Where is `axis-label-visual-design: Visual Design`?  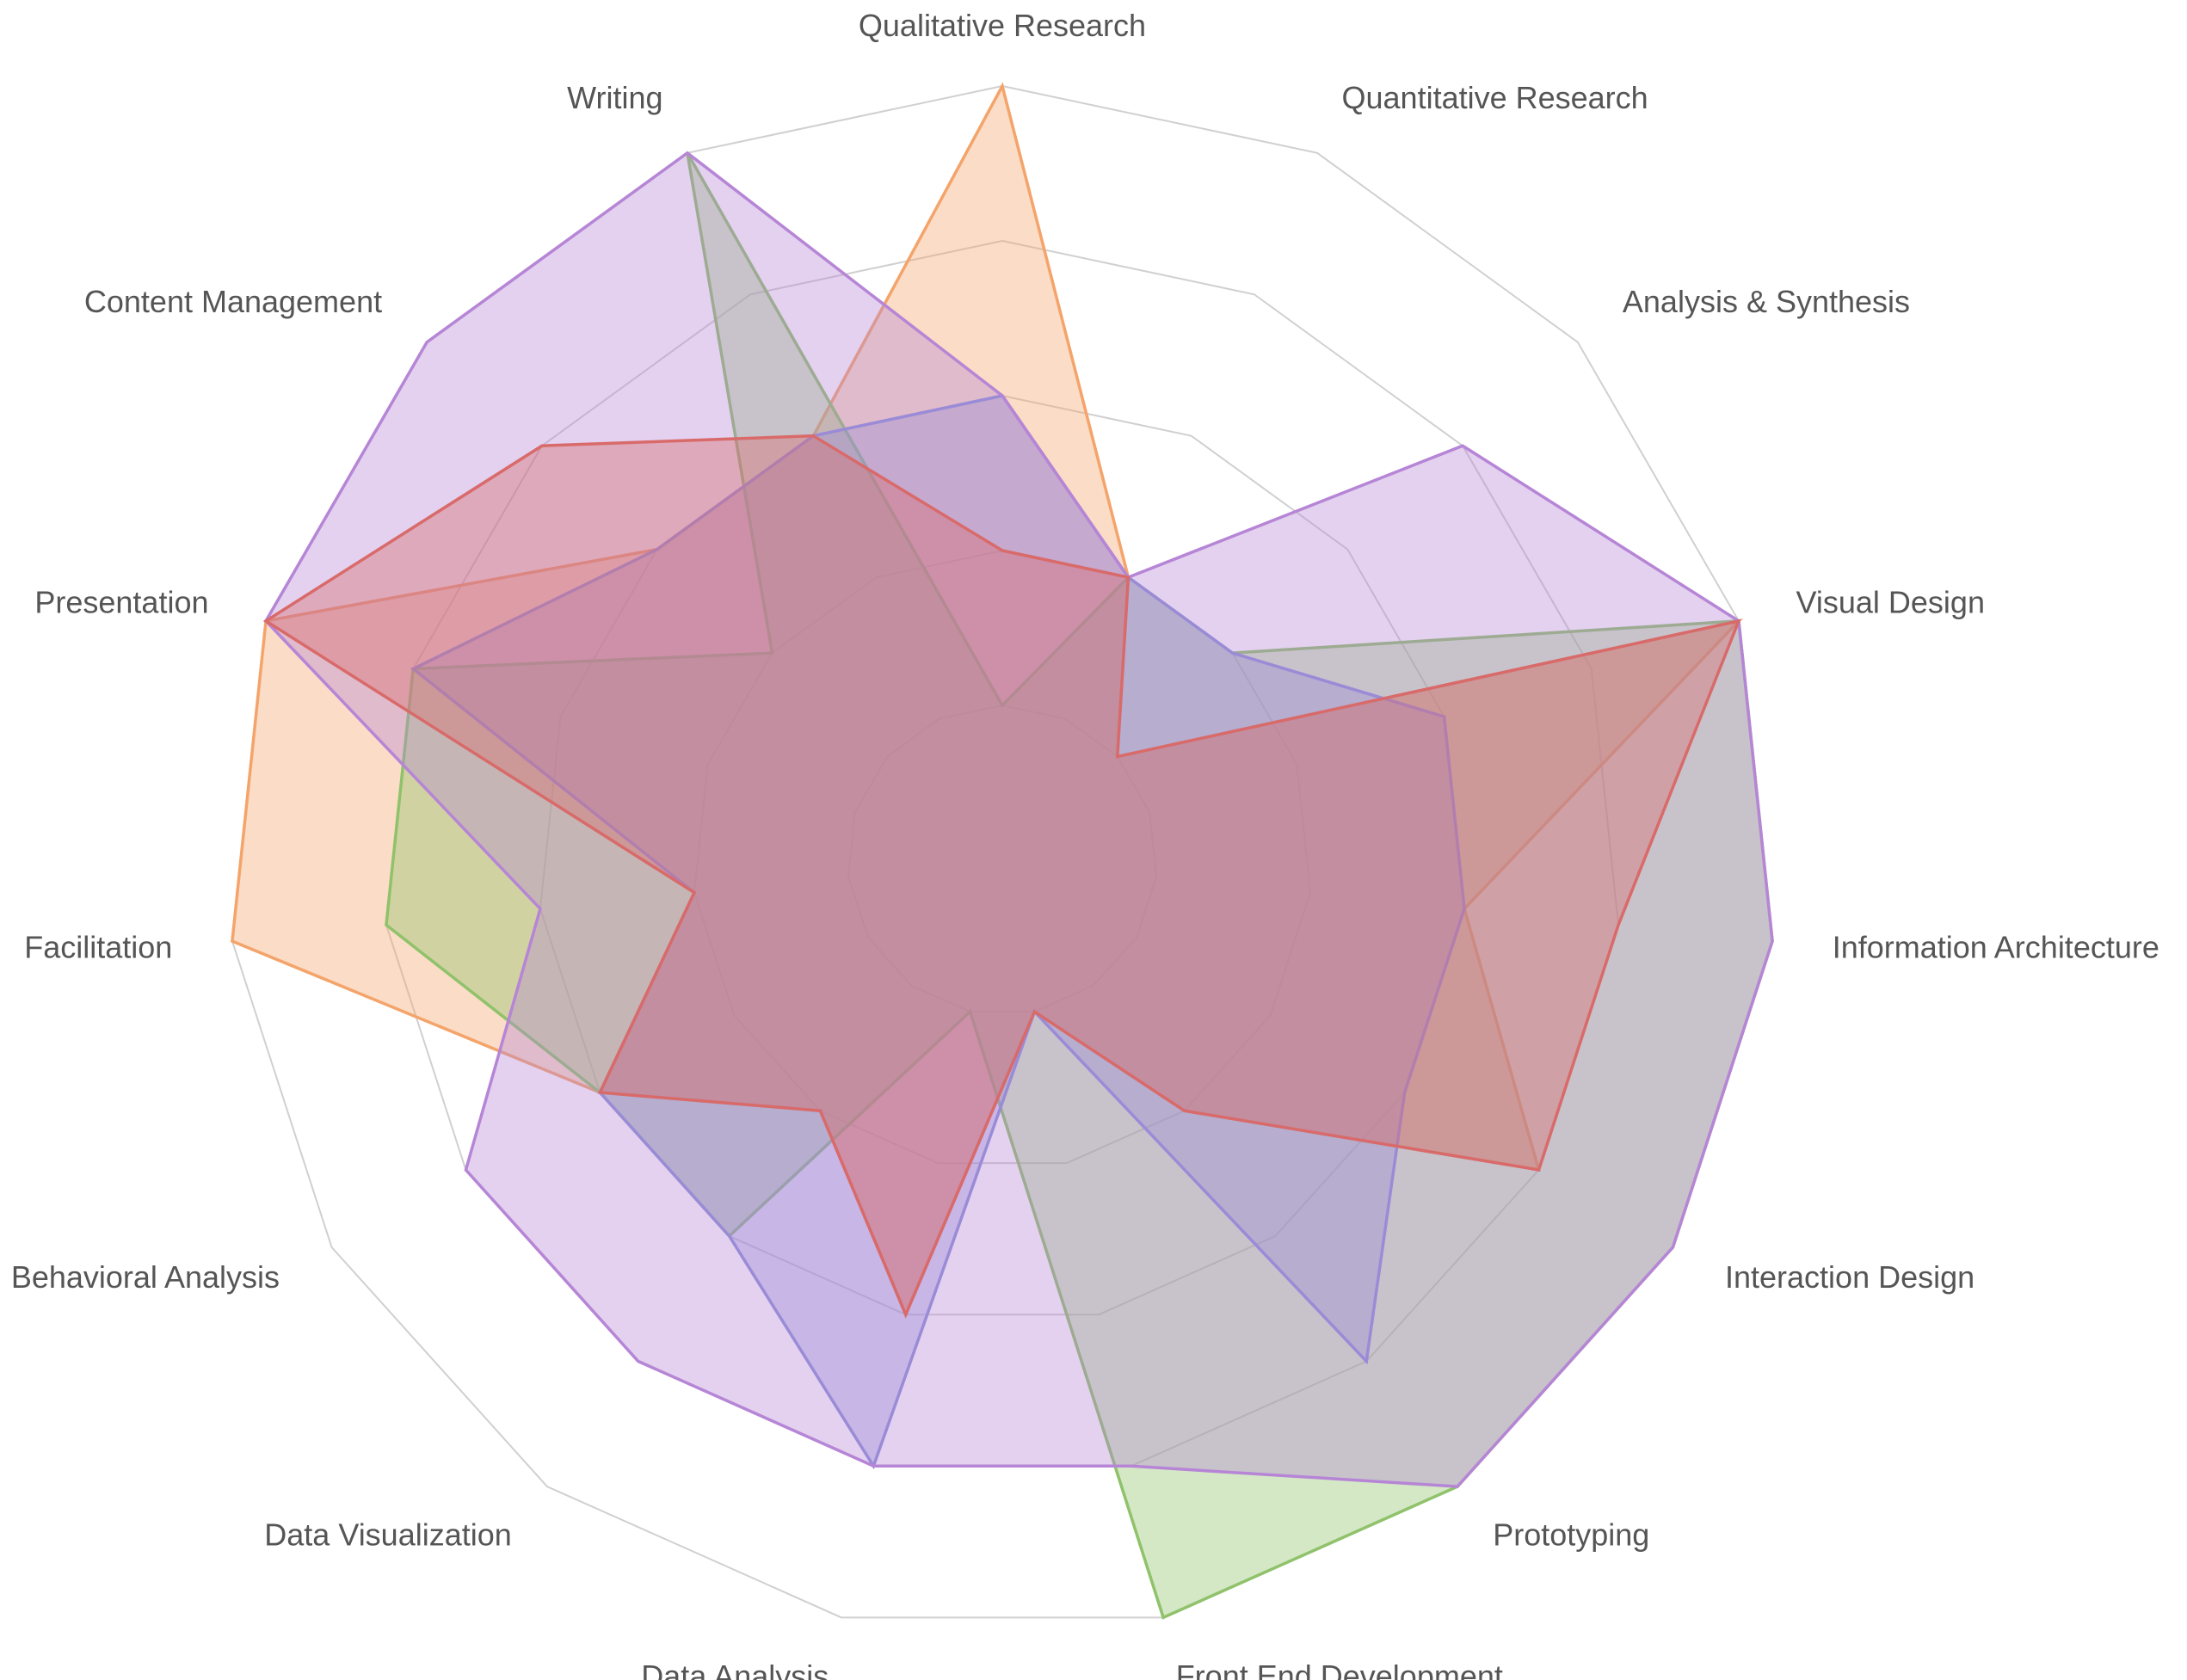 axis-label-visual-design: Visual Design is located at coordinates (1890, 602).